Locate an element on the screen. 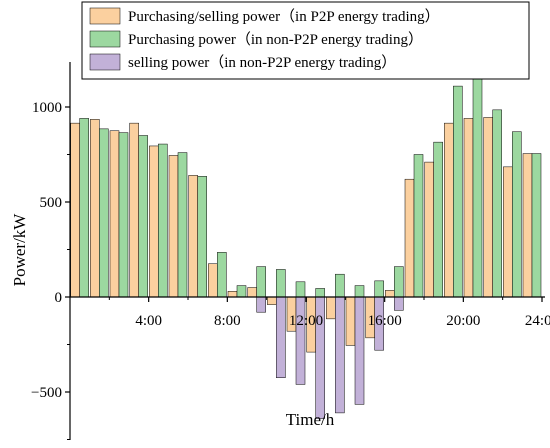 This screenshot has width=550, height=448. x-tick-label: 16:00 is located at coordinates (385, 321).